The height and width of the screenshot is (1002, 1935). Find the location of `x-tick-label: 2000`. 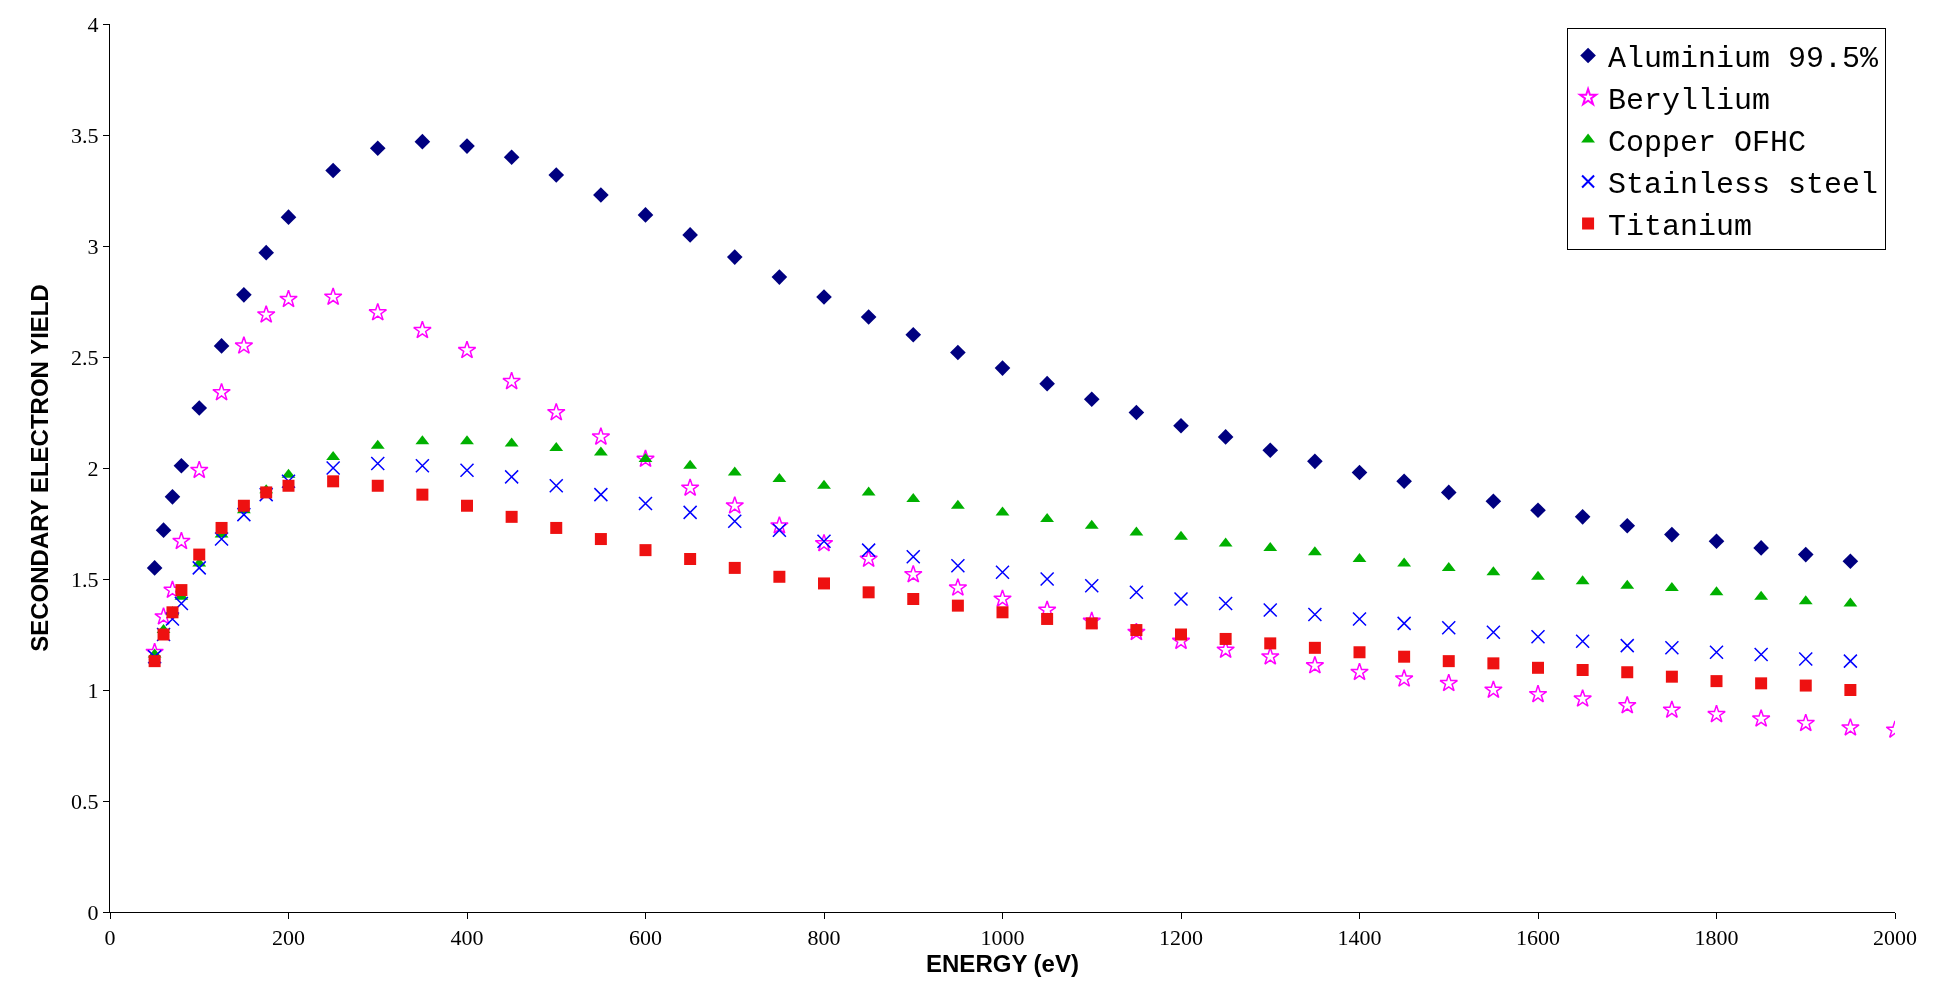

x-tick-label: 2000 is located at coordinates (1895, 938).